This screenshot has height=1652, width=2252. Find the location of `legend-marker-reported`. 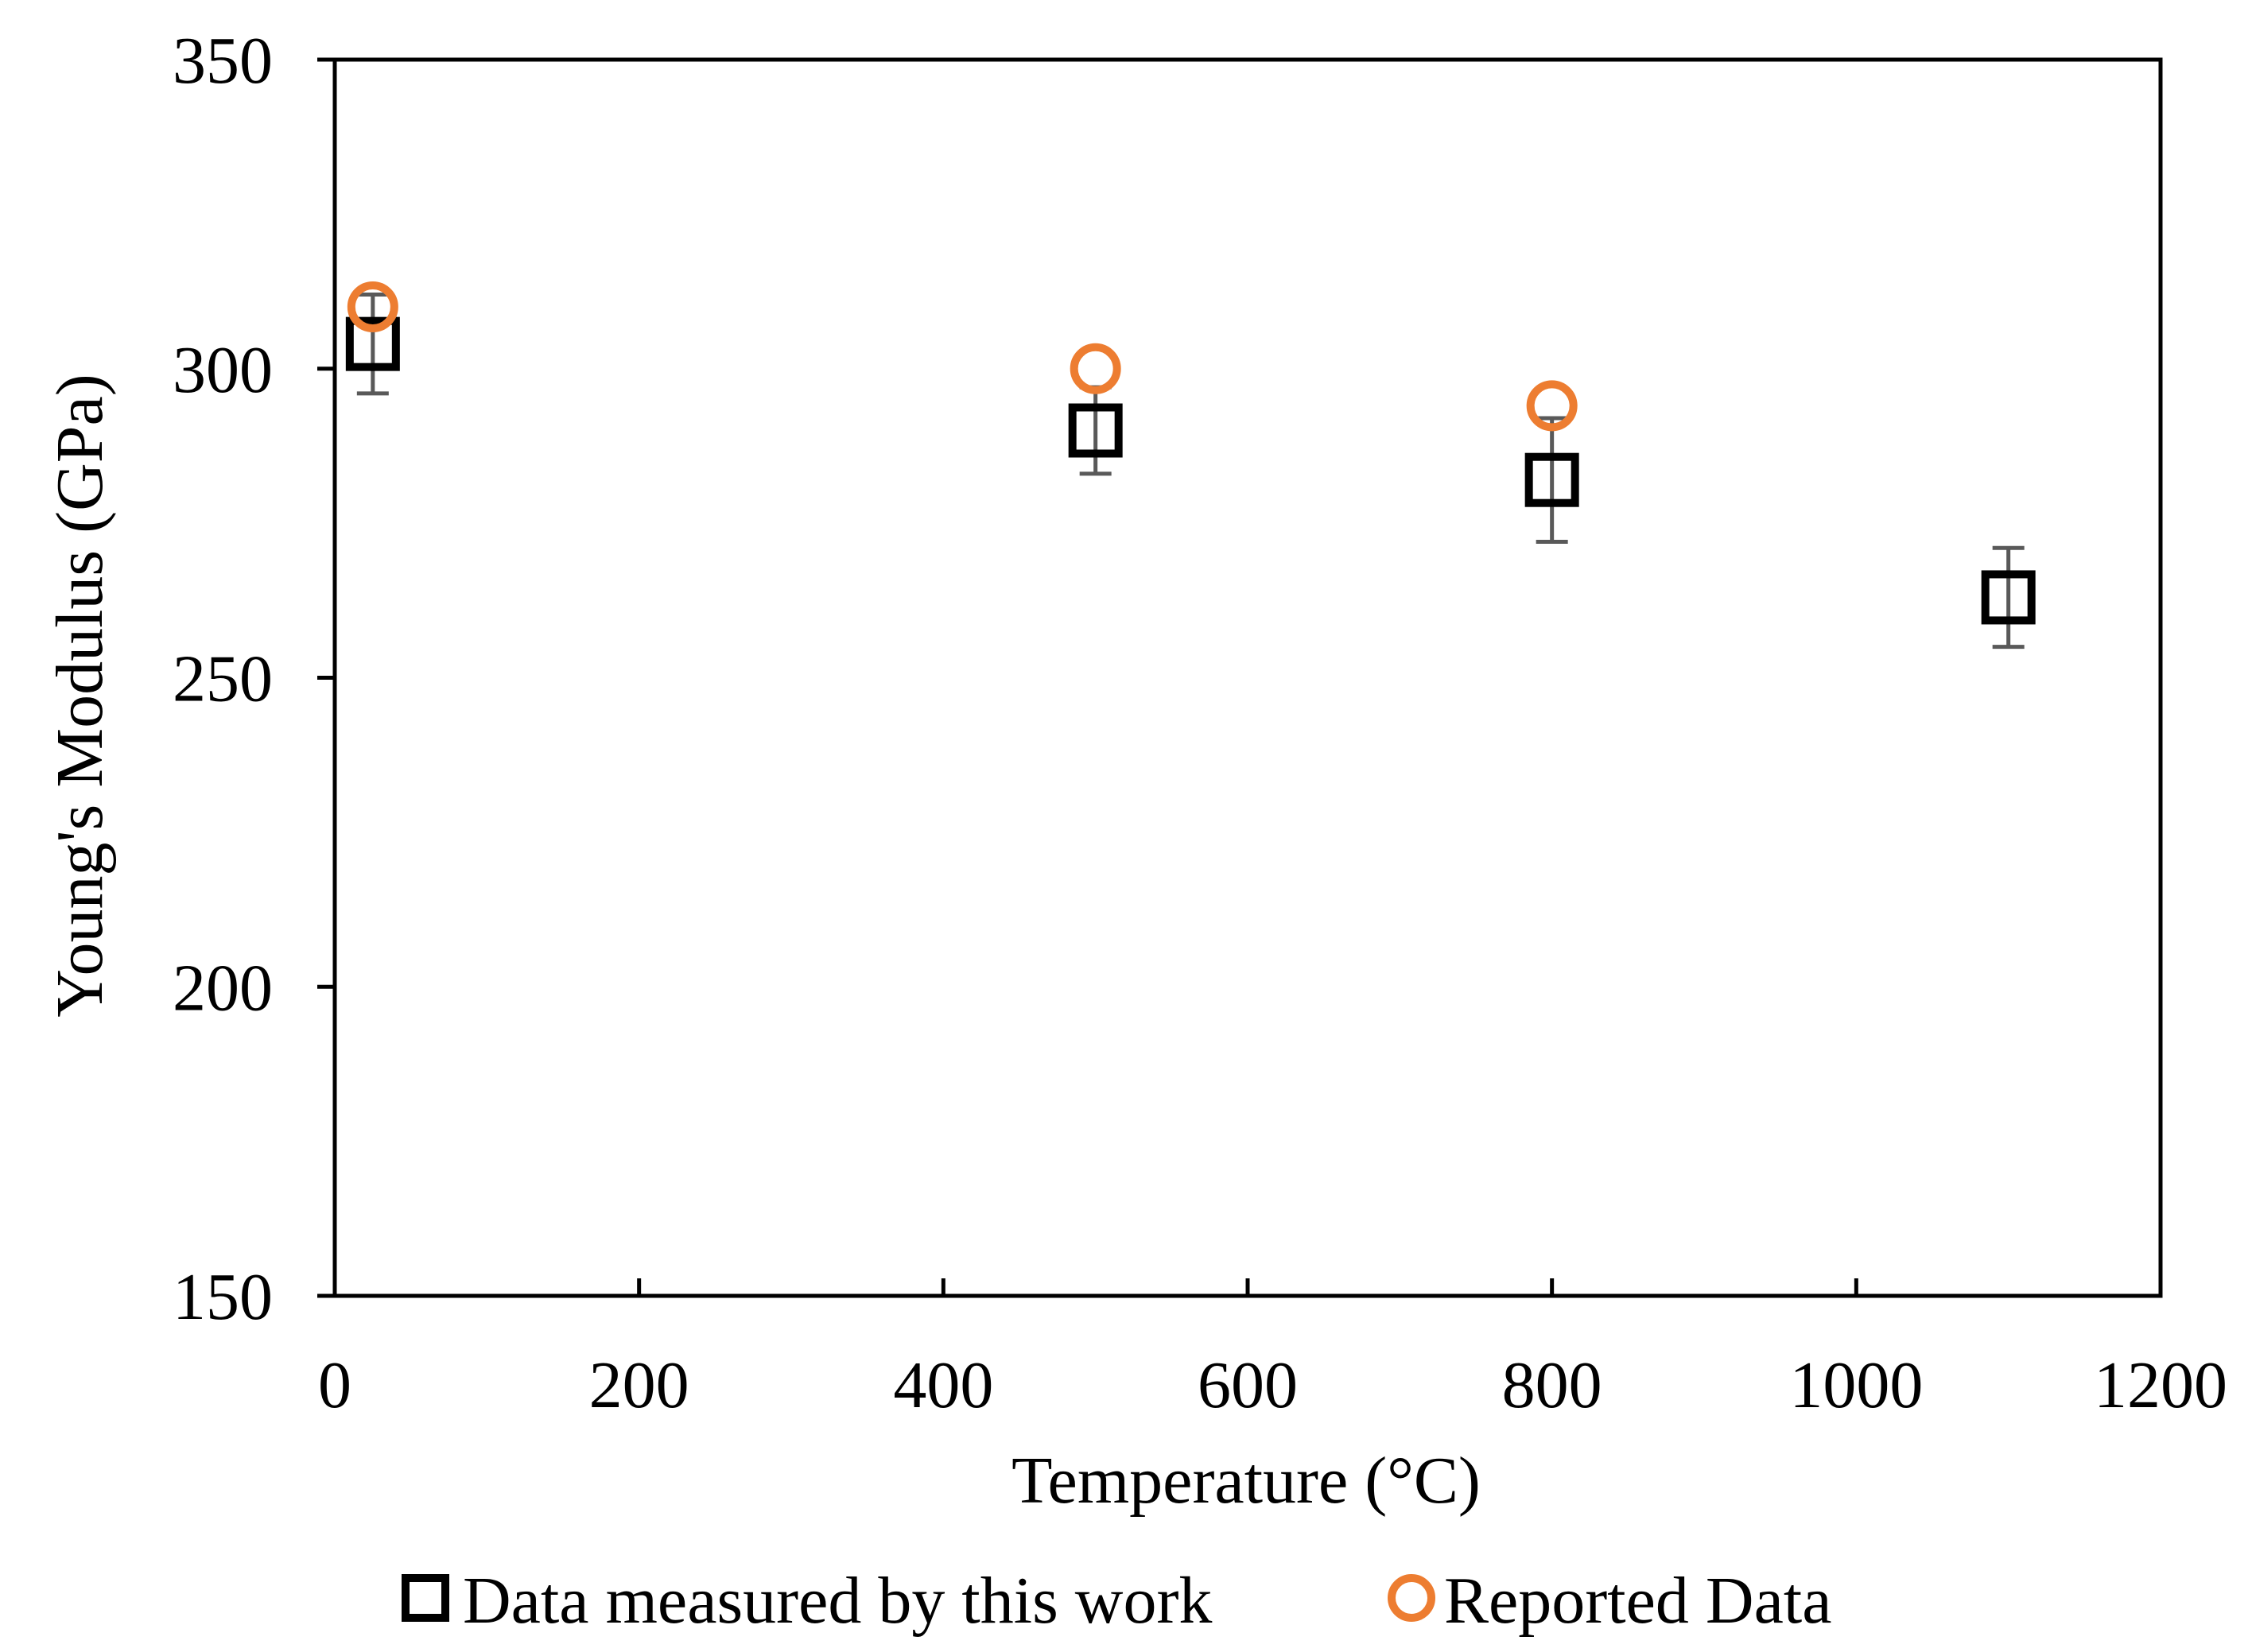

legend-marker-reported is located at coordinates (1411, 1598).